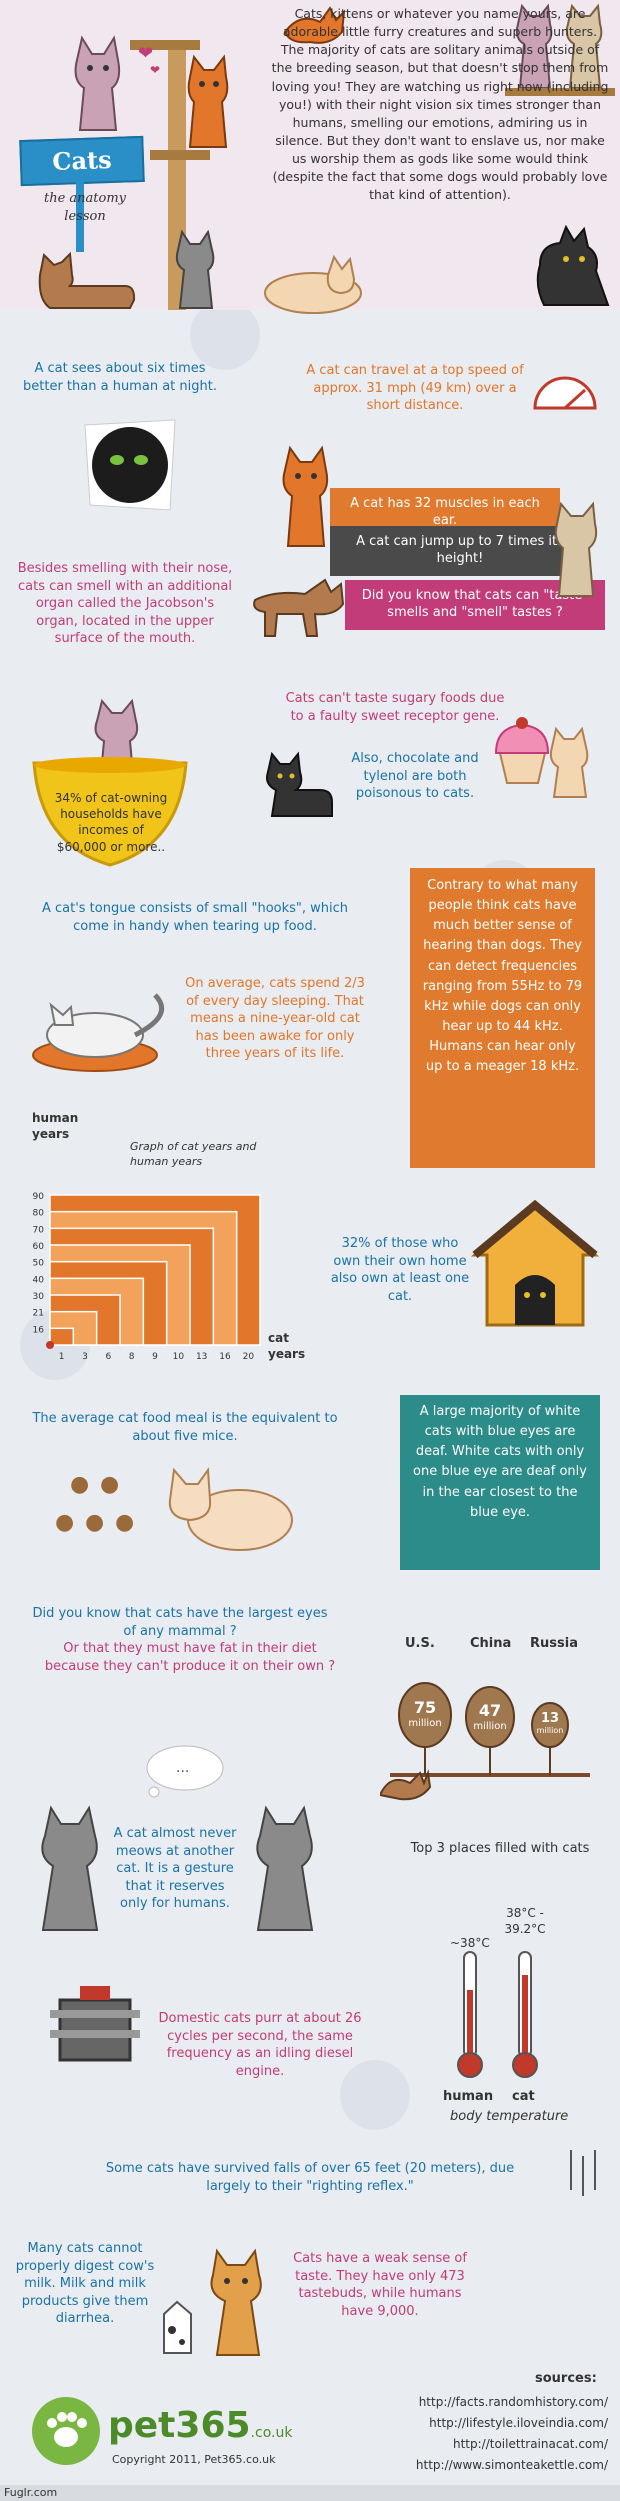  I want to click on y-tick-label: 90, so click(39, 1197).